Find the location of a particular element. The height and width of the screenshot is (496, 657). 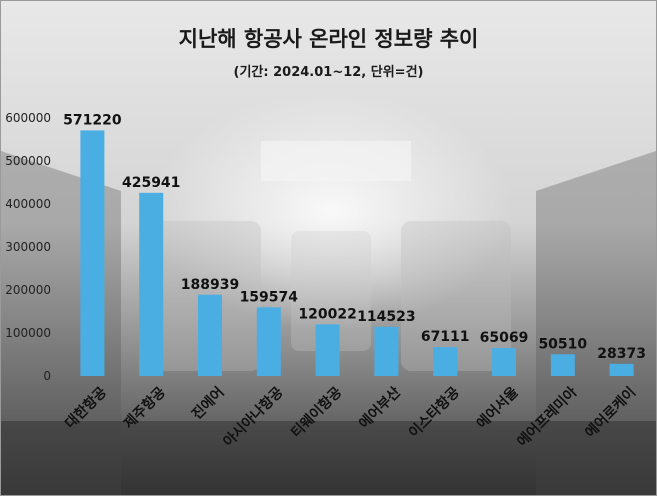

category-label: 에어프레미아 is located at coordinates (547, 417).